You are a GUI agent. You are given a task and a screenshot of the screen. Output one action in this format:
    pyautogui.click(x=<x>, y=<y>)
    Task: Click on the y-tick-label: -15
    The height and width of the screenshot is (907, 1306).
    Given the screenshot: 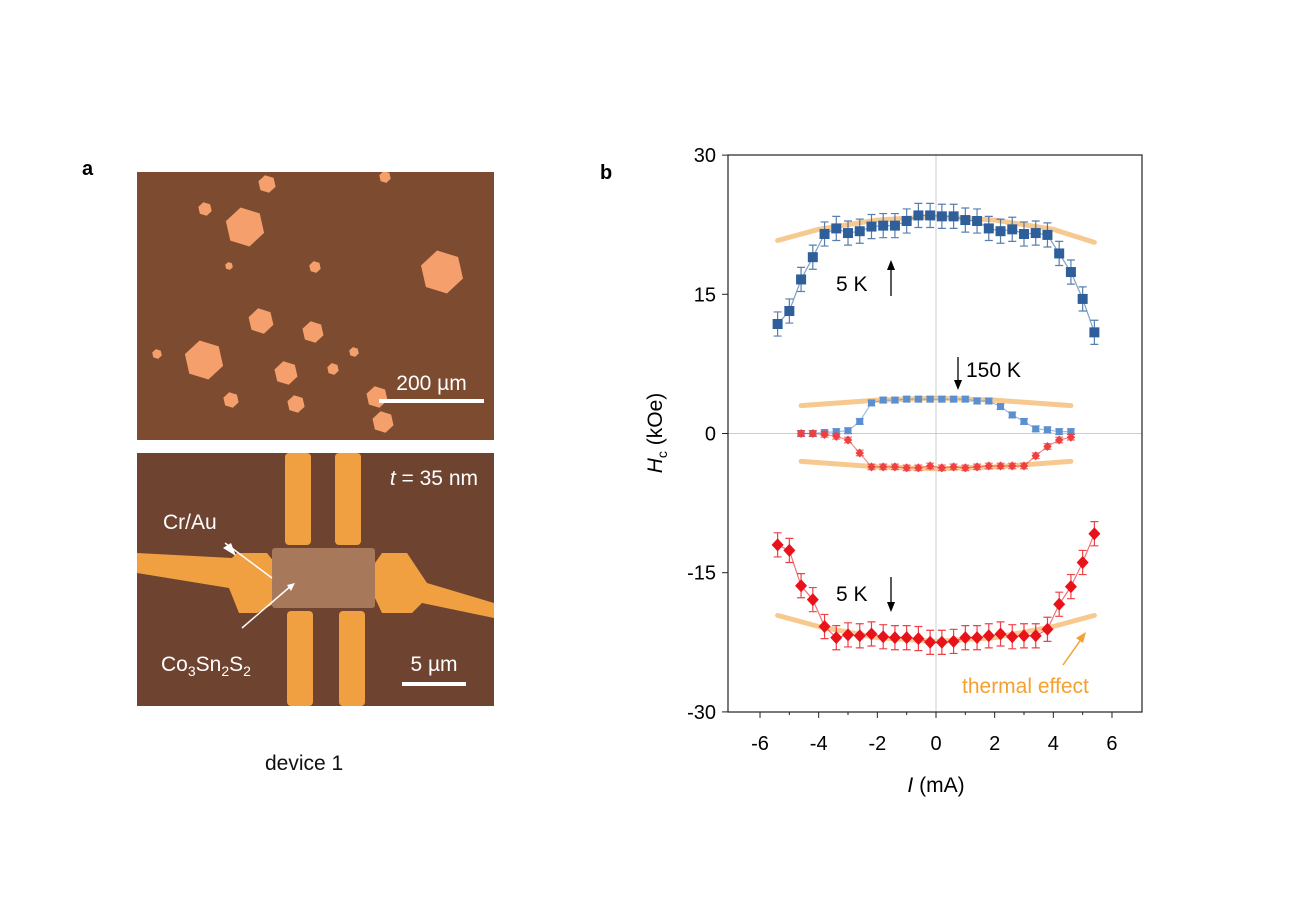 What is the action you would take?
    pyautogui.click(x=701, y=574)
    